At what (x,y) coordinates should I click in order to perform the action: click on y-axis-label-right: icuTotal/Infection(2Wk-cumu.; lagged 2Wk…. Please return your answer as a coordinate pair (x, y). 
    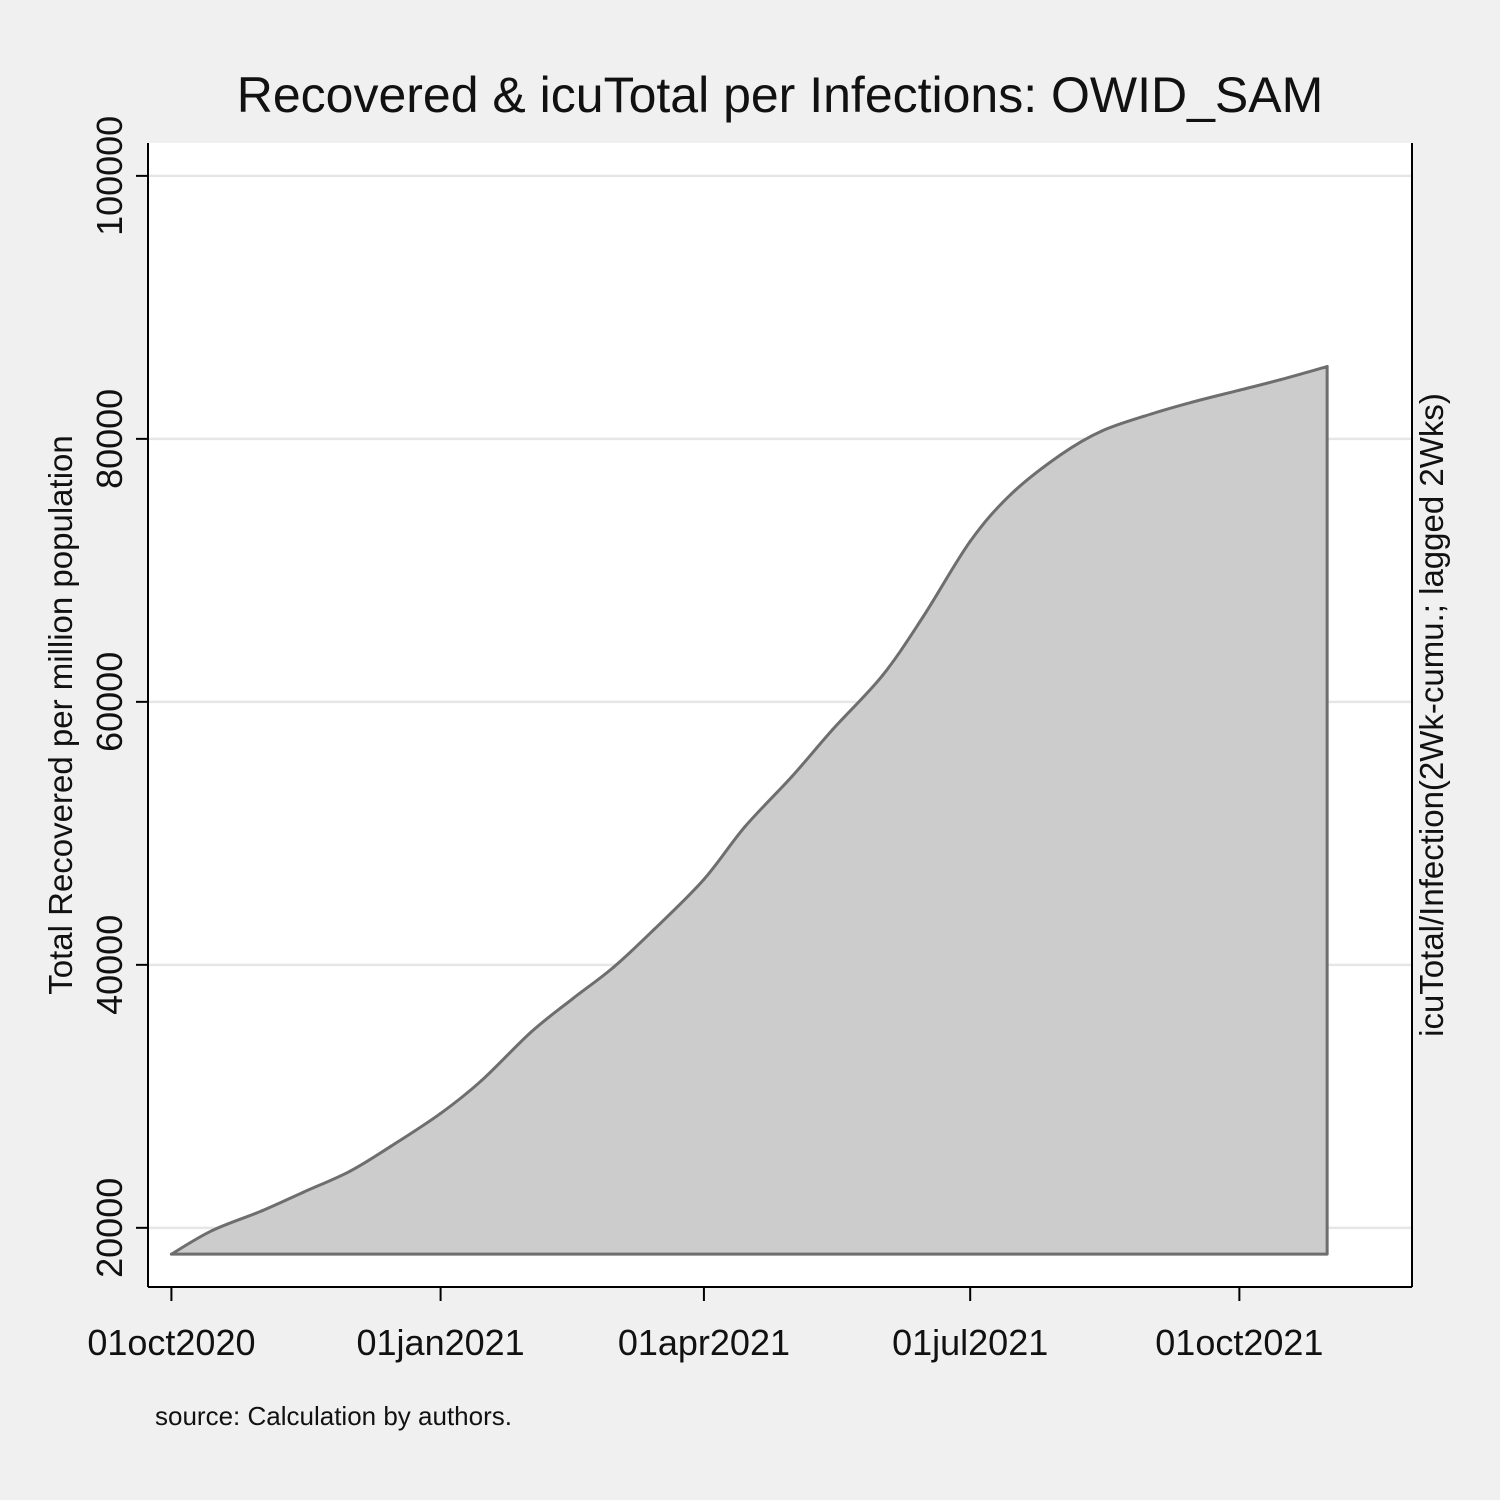
    Looking at the image, I should click on (1431, 715).